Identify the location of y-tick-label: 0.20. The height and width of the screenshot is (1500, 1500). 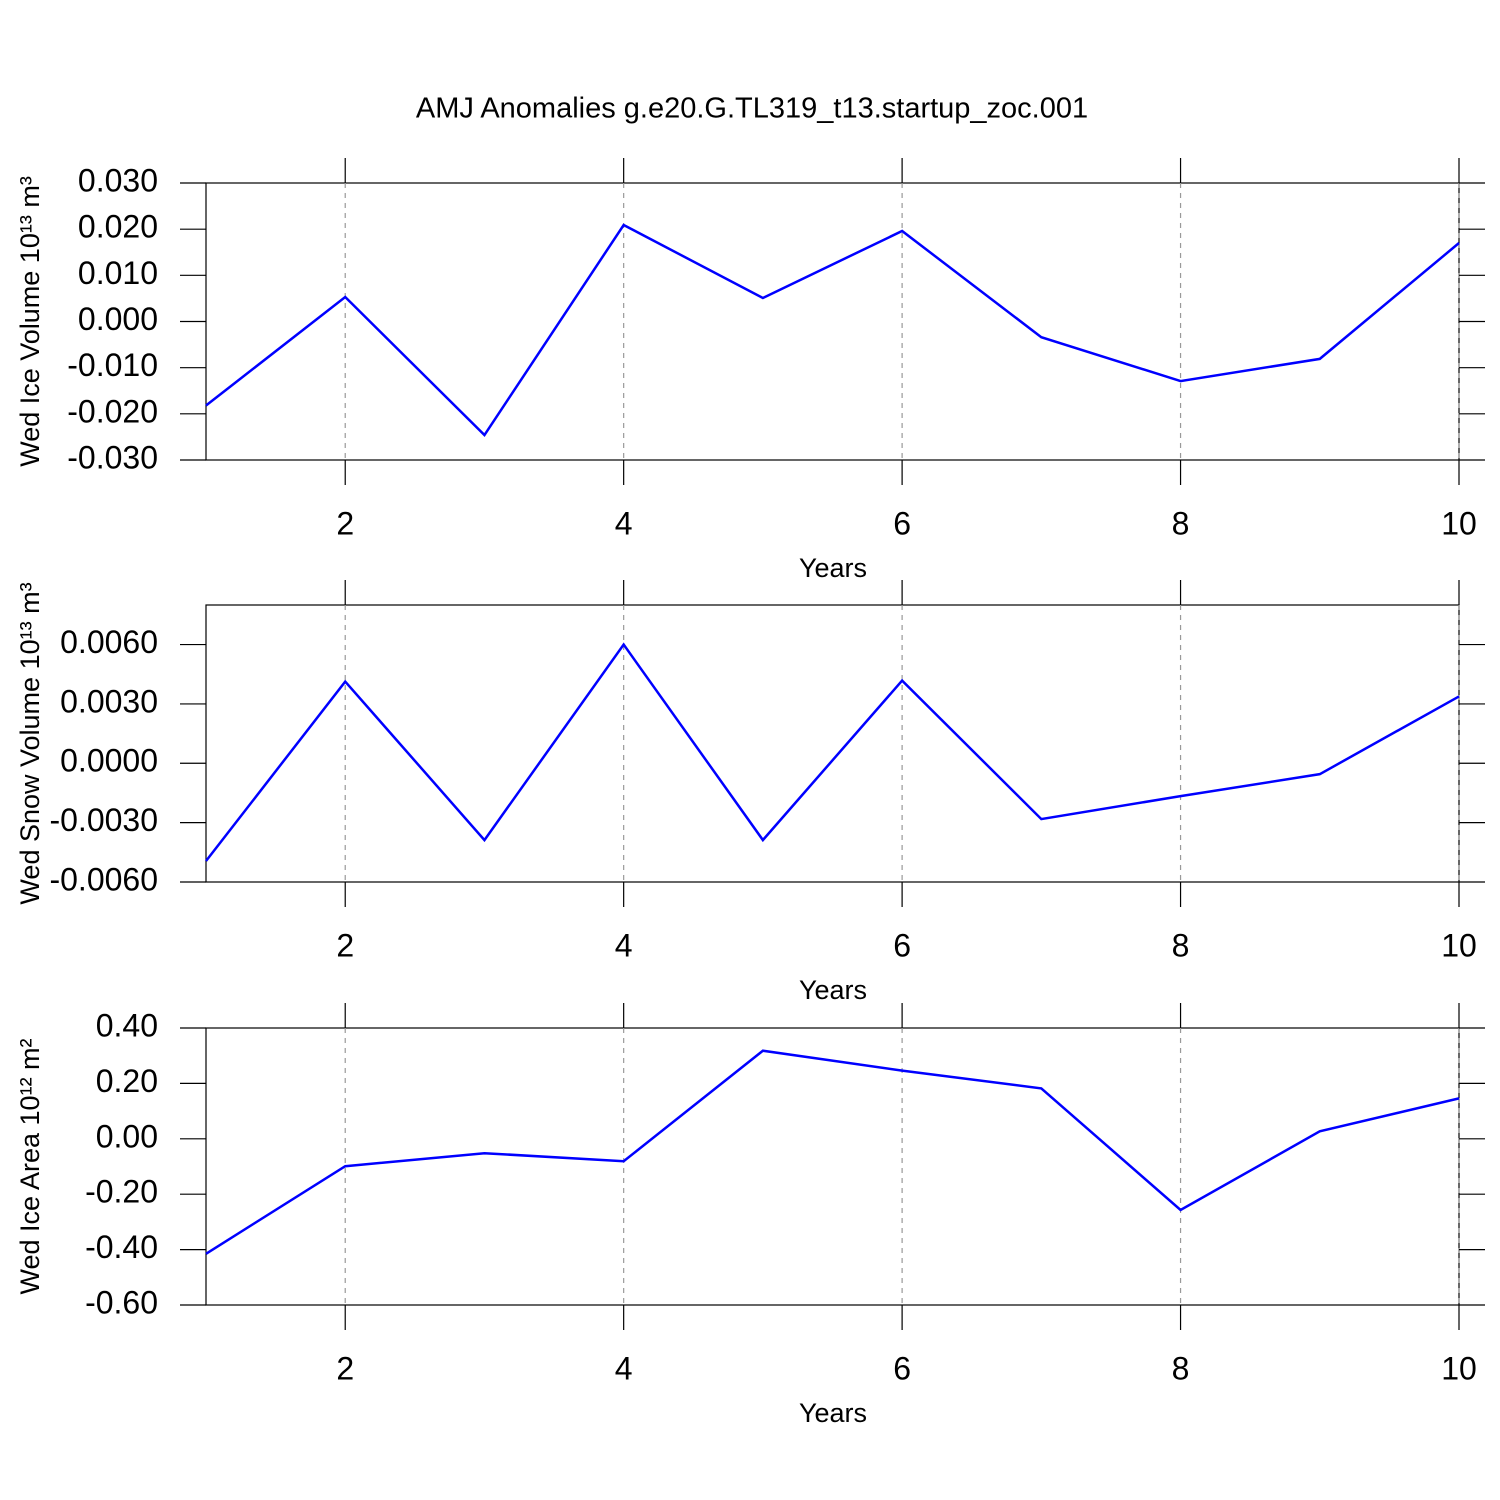
(127, 1081).